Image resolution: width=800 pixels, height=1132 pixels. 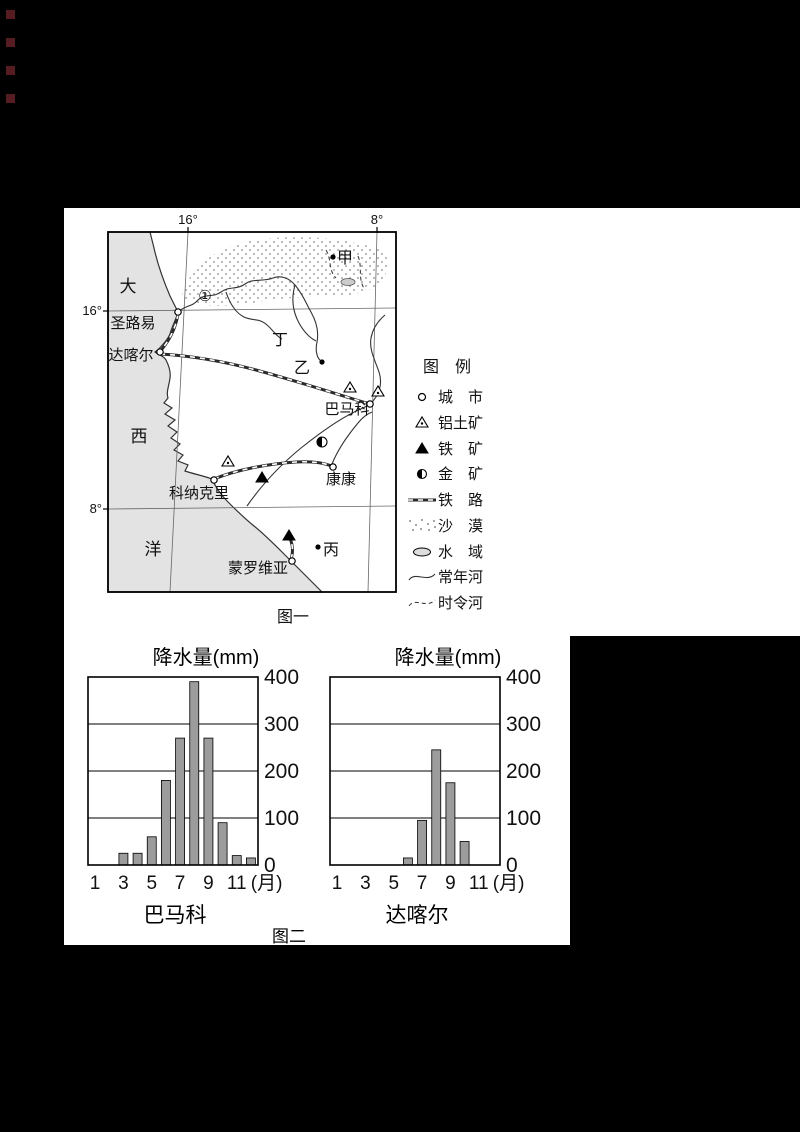 I want to click on city-saint-louis, so click(x=178, y=312).